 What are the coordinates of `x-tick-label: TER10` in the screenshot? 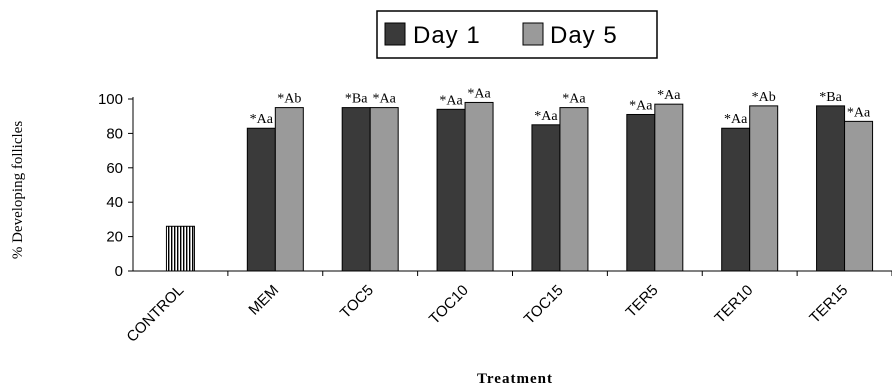 It's located at (733, 304).